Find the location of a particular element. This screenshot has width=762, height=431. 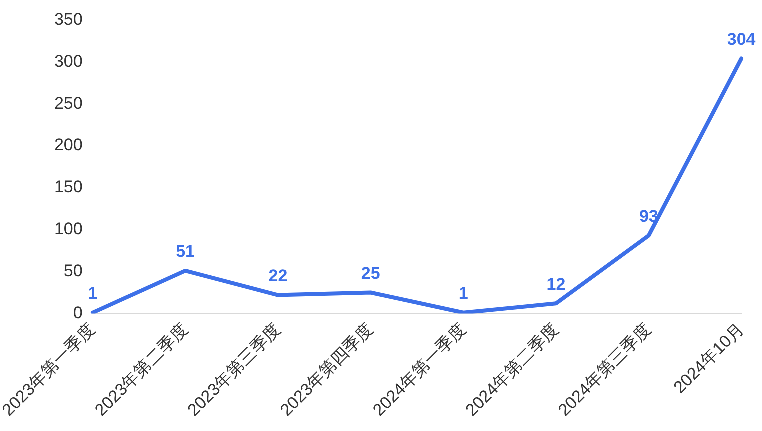

data-label: 22 is located at coordinates (278, 276).